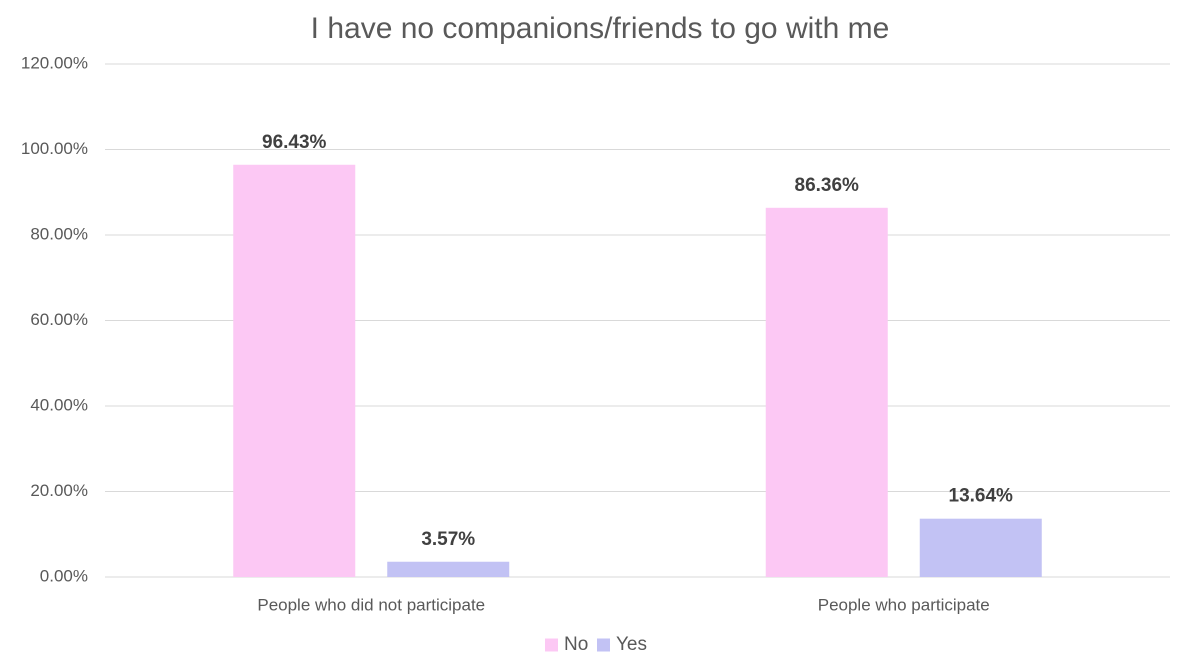 This screenshot has width=1187, height=657. What do you see at coordinates (64, 575) in the screenshot?
I see `y-tick-label: 0.00%` at bounding box center [64, 575].